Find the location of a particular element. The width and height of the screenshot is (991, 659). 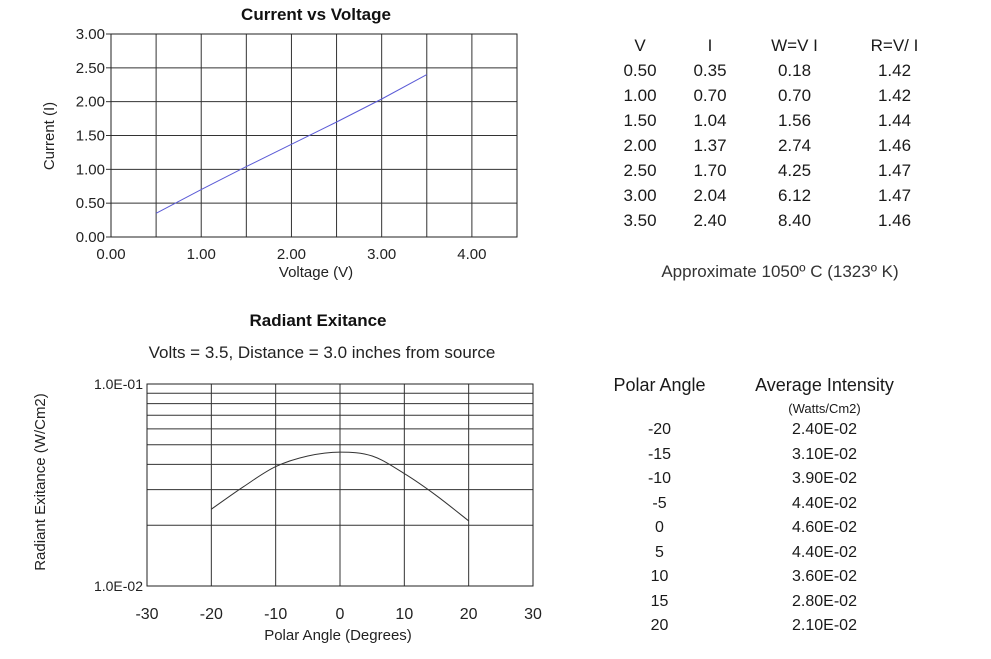

x-tick-label: -10 is located at coordinates (275, 614).